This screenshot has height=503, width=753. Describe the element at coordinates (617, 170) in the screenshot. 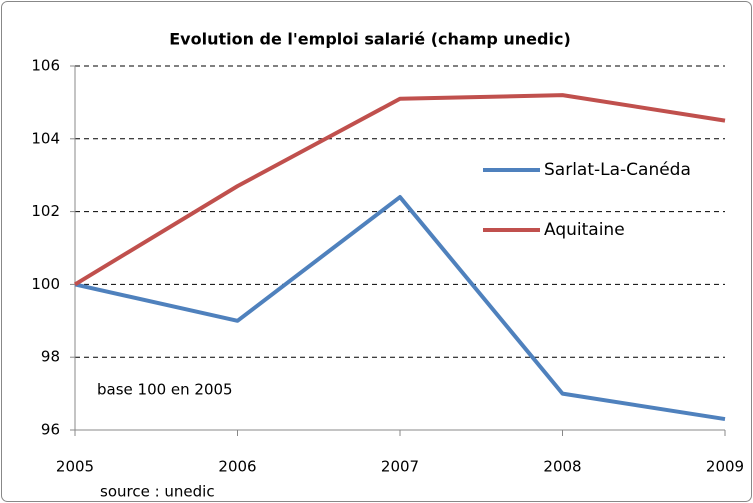

I see `legend-label: Sarlat-La-Canéda` at that location.